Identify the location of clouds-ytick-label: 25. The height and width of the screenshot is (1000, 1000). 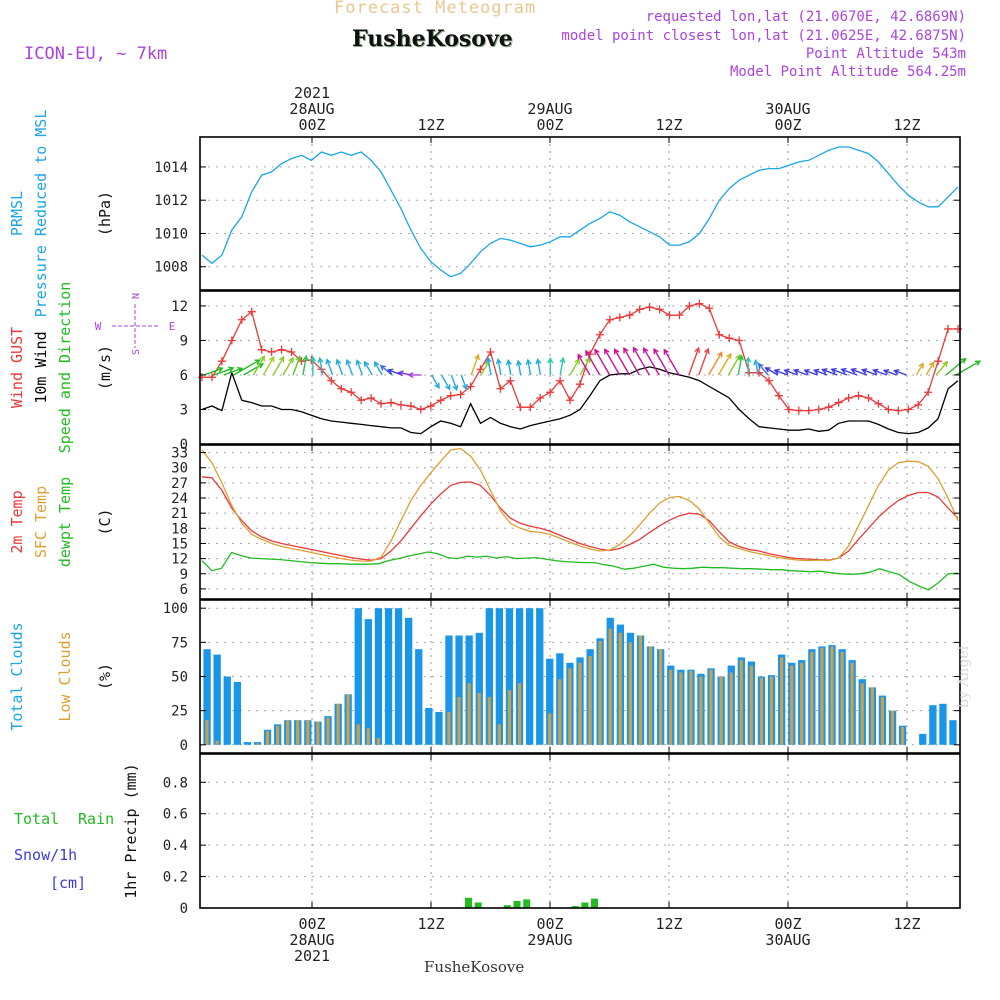
(179, 712).